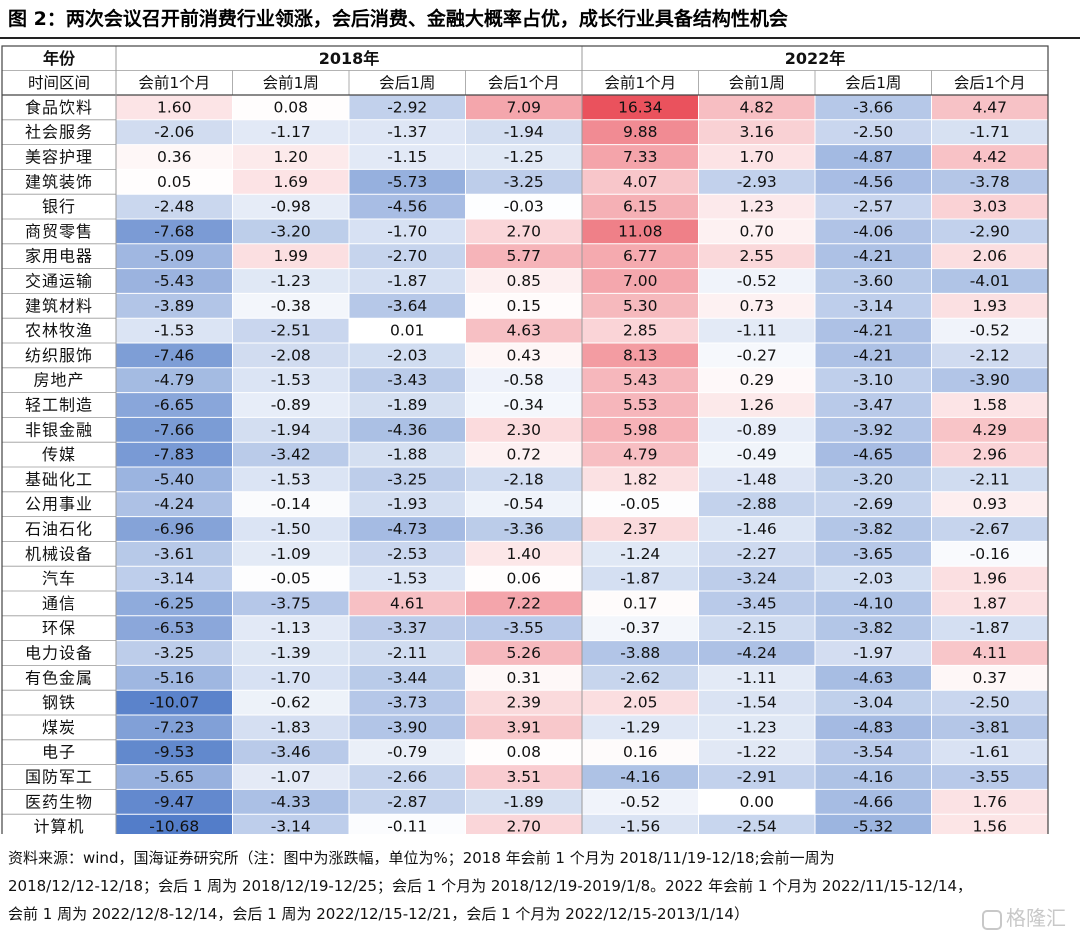 This screenshot has height=937, width=1080. What do you see at coordinates (291, 355) in the screenshot?
I see `cell-value: -2.08` at bounding box center [291, 355].